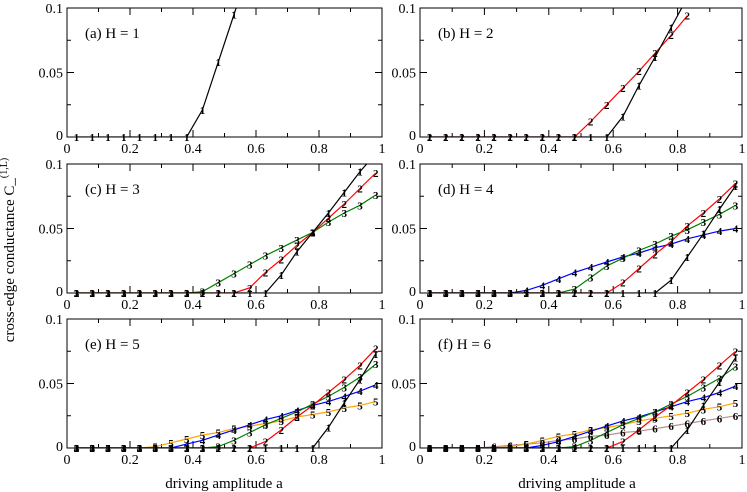 This screenshot has height=492, width=747. I want to click on y-axis-title-main: cross-edge conductance C_, so click(10, 260).